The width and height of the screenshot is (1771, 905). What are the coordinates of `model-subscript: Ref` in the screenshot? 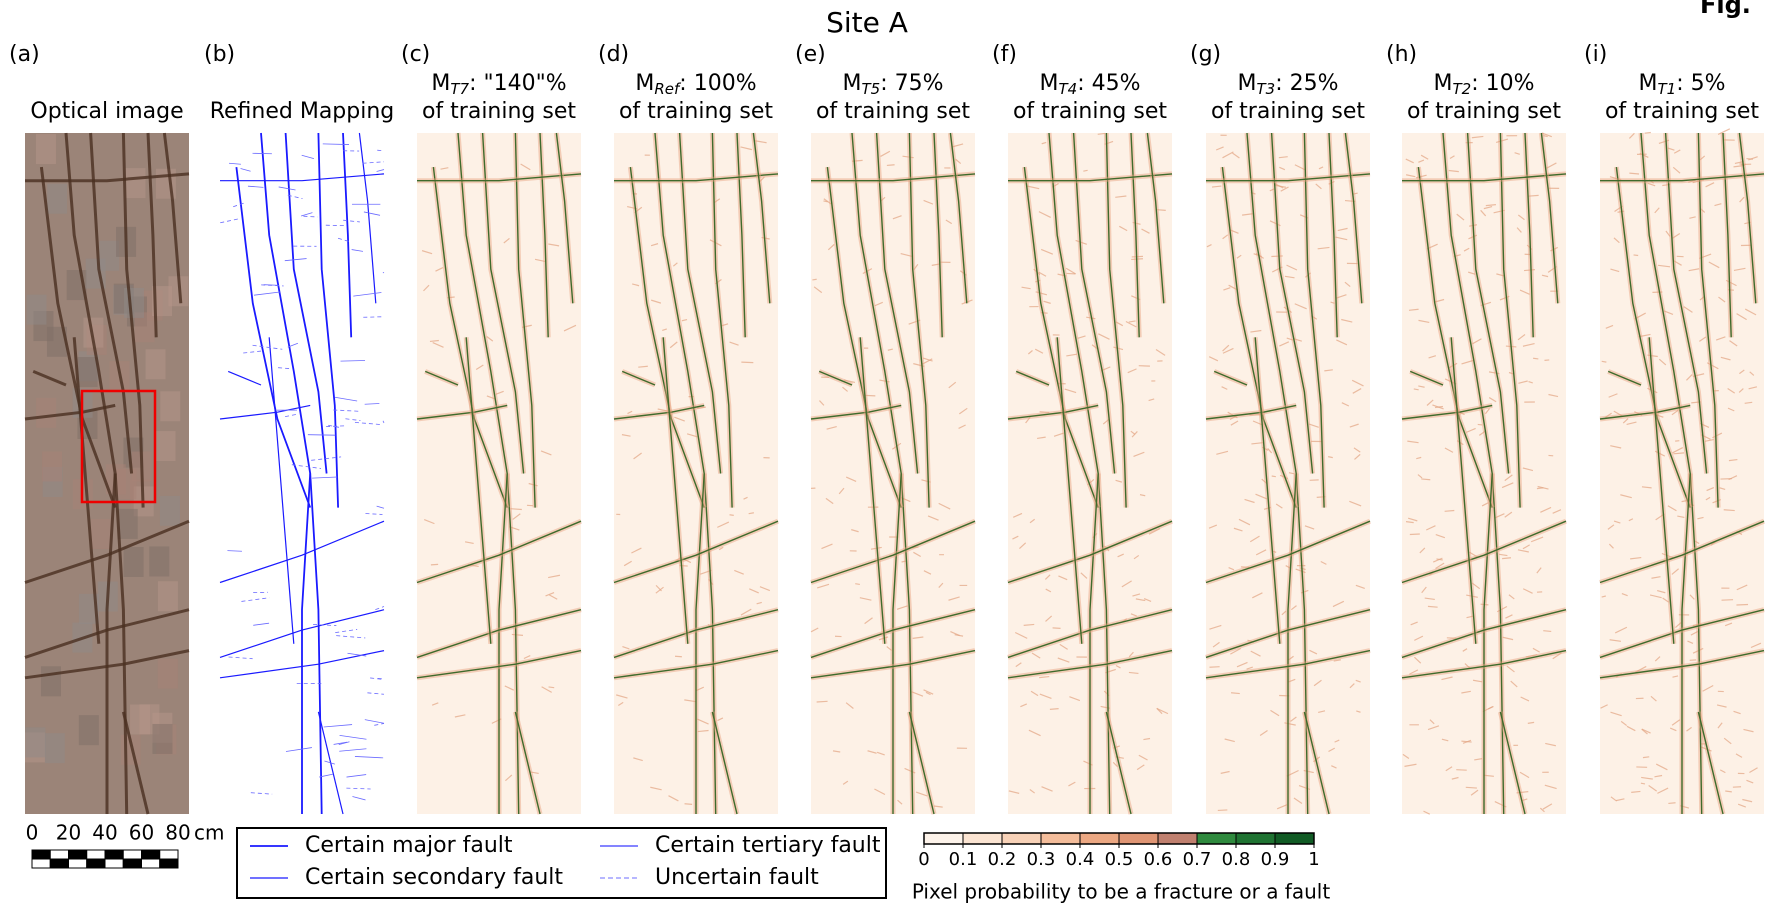 It's located at (668, 89).